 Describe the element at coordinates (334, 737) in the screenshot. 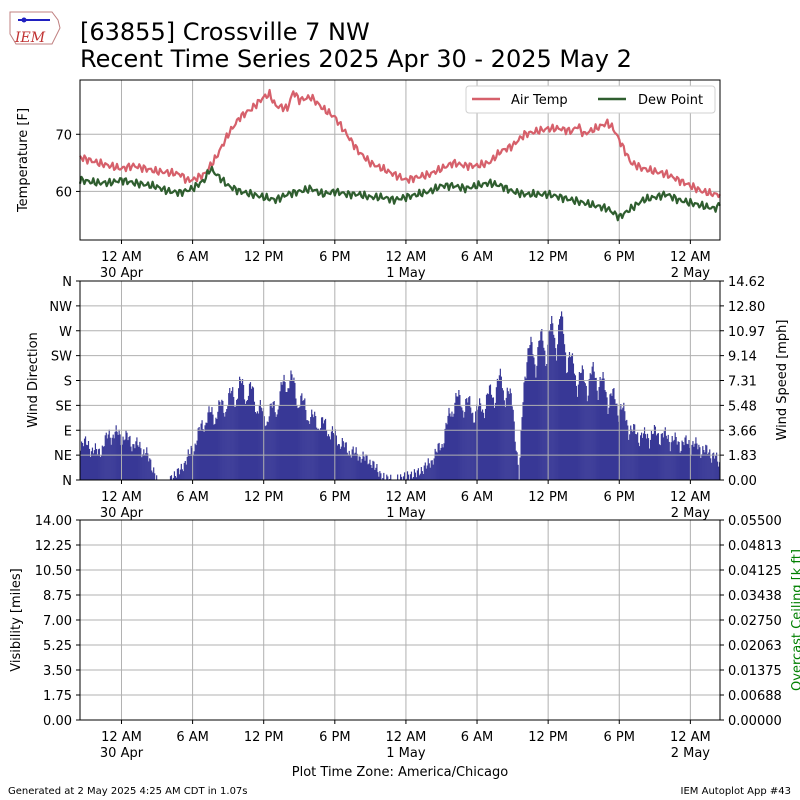

I see `x-tick-label: 6 PM` at that location.